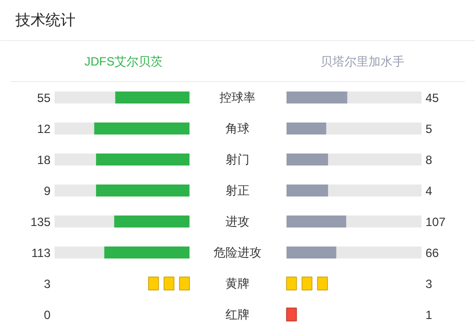 The width and height of the screenshot is (475, 330). Describe the element at coordinates (45, 20) in the screenshot. I see `text: 技术统计` at that location.